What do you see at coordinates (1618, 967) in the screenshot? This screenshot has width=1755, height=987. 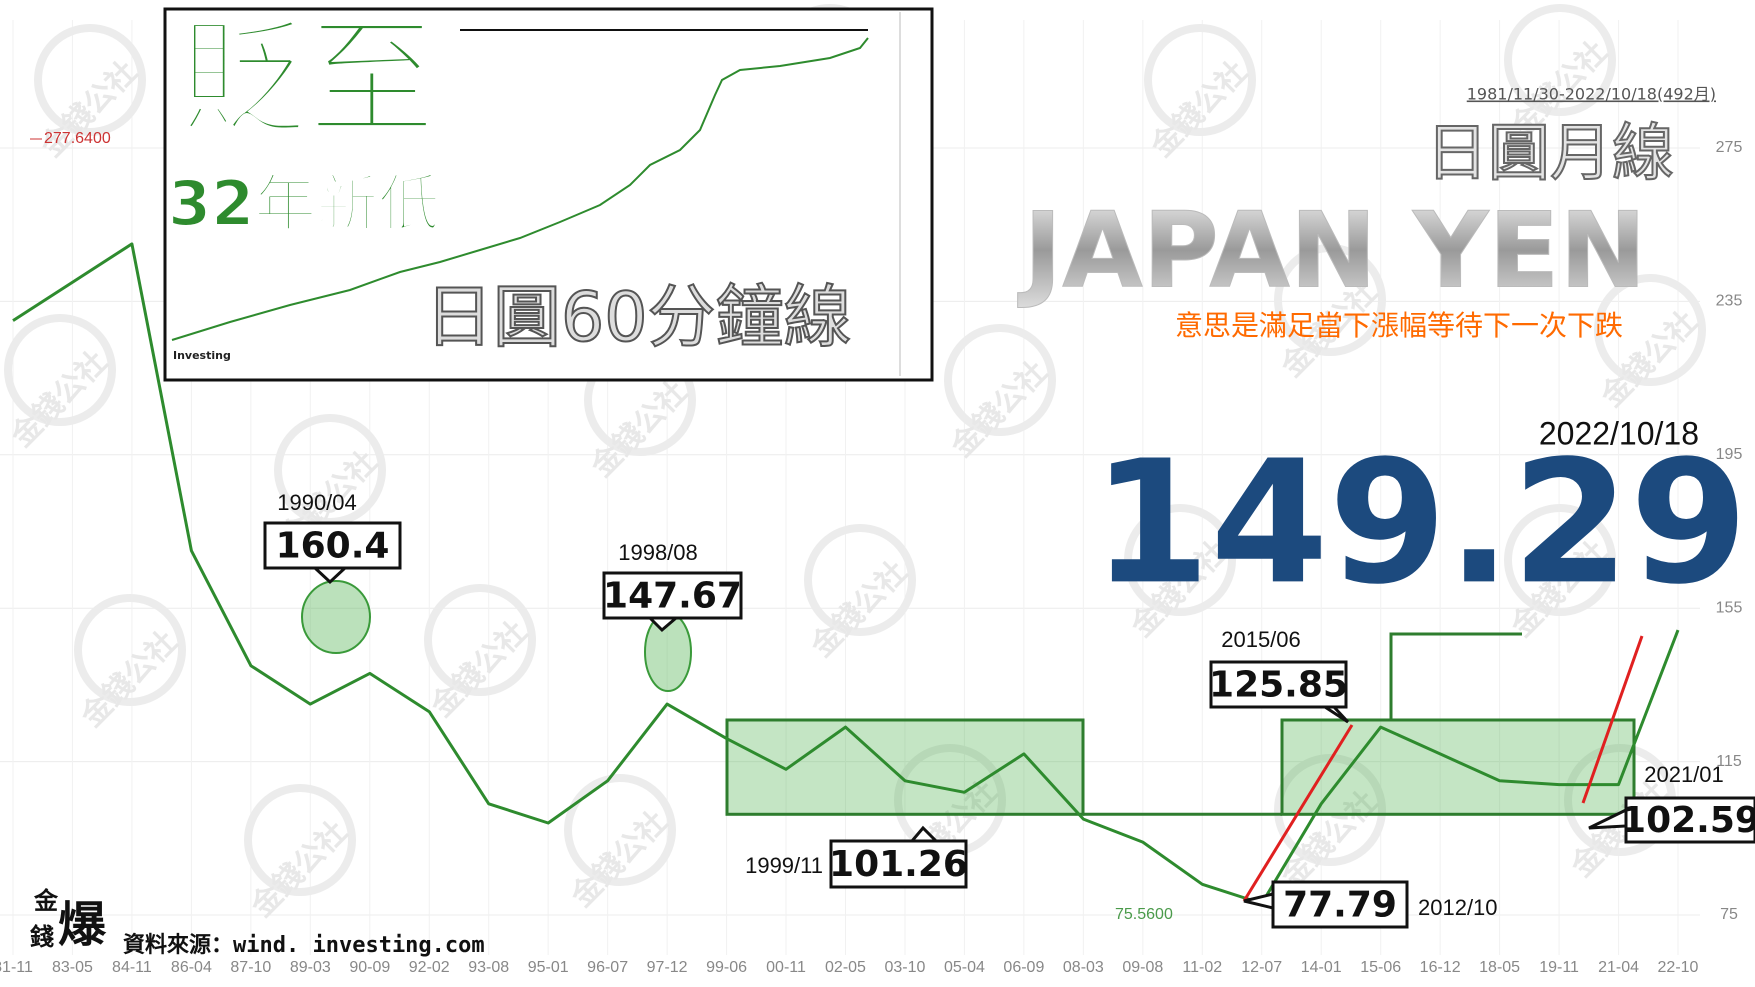 I see `x-tick-label: 21-04` at bounding box center [1618, 967].